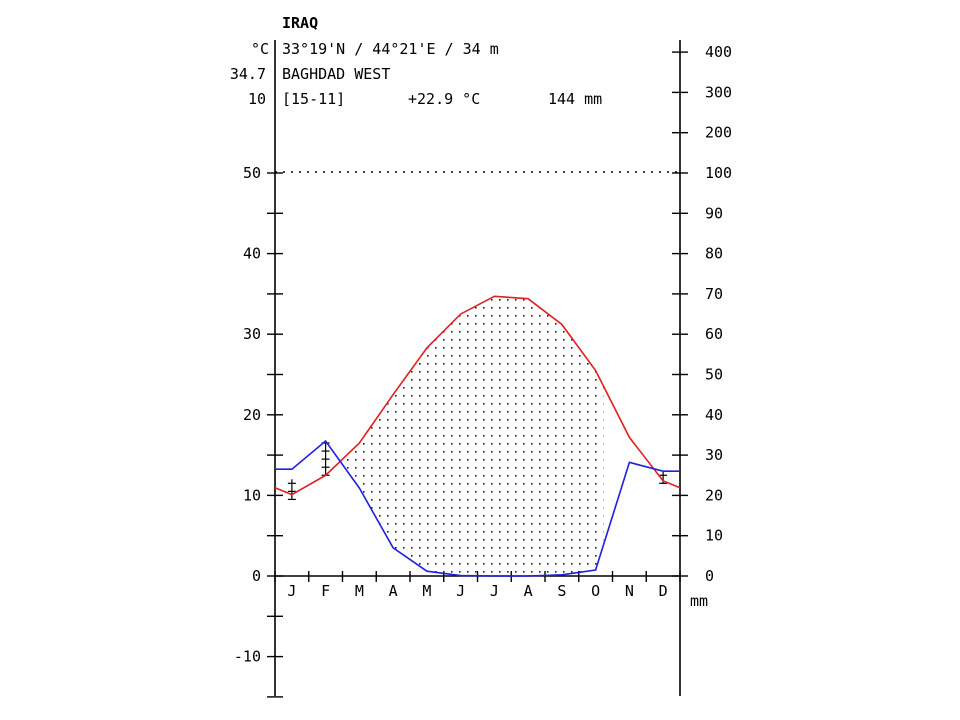 The width and height of the screenshot is (960, 720). What do you see at coordinates (471, 436) in the screenshot?
I see `arid-period-area` at bounding box center [471, 436].